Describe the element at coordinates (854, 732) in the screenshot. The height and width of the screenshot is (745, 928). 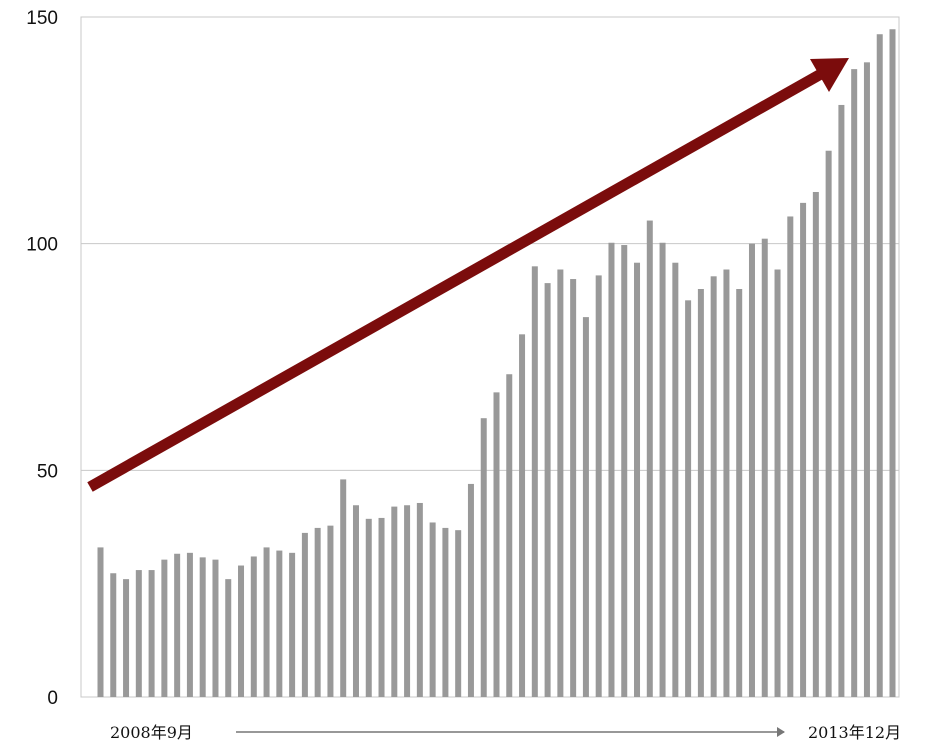
I see `x-axis-end-label: 2013年12月` at that location.